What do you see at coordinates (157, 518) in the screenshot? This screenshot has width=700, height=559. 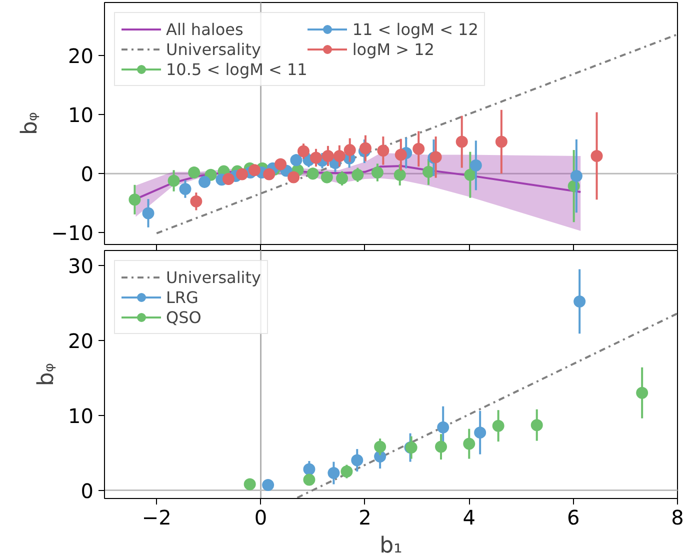 I see `x-tick-label: −2` at bounding box center [157, 518].